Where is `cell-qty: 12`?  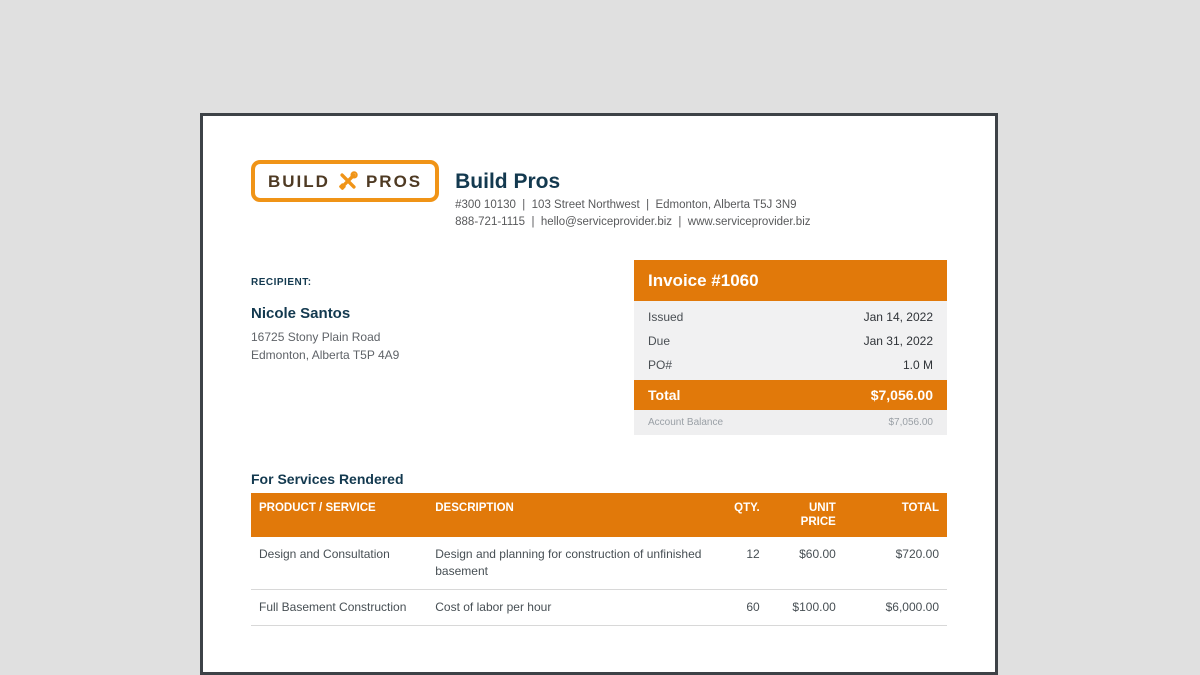 cell-qty: 12 is located at coordinates (738, 563).